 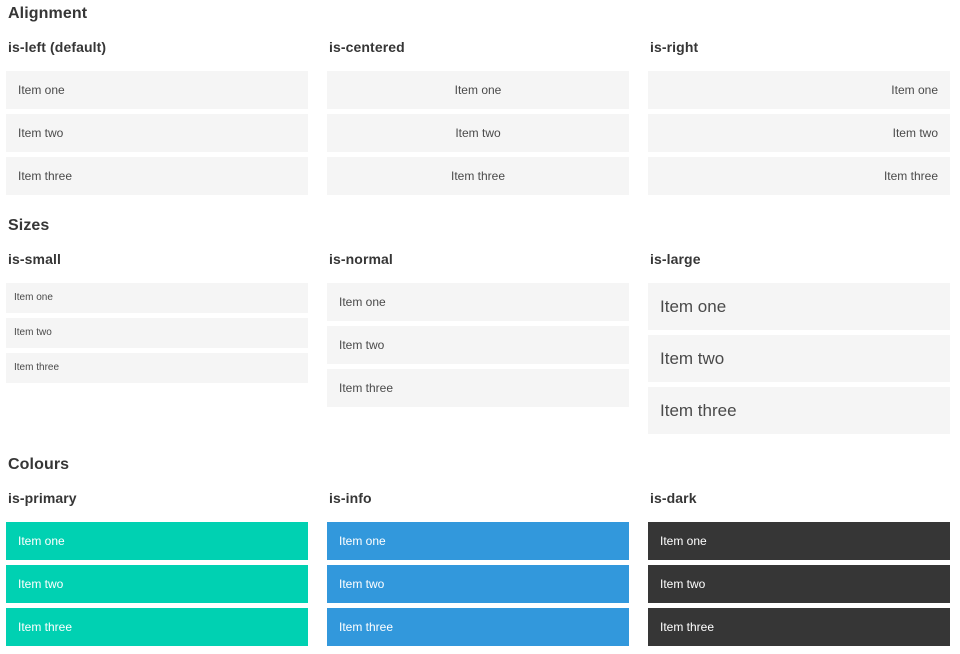 I want to click on column-is-centered: is-centered Item one Item two Item three, so click(x=478, y=120).